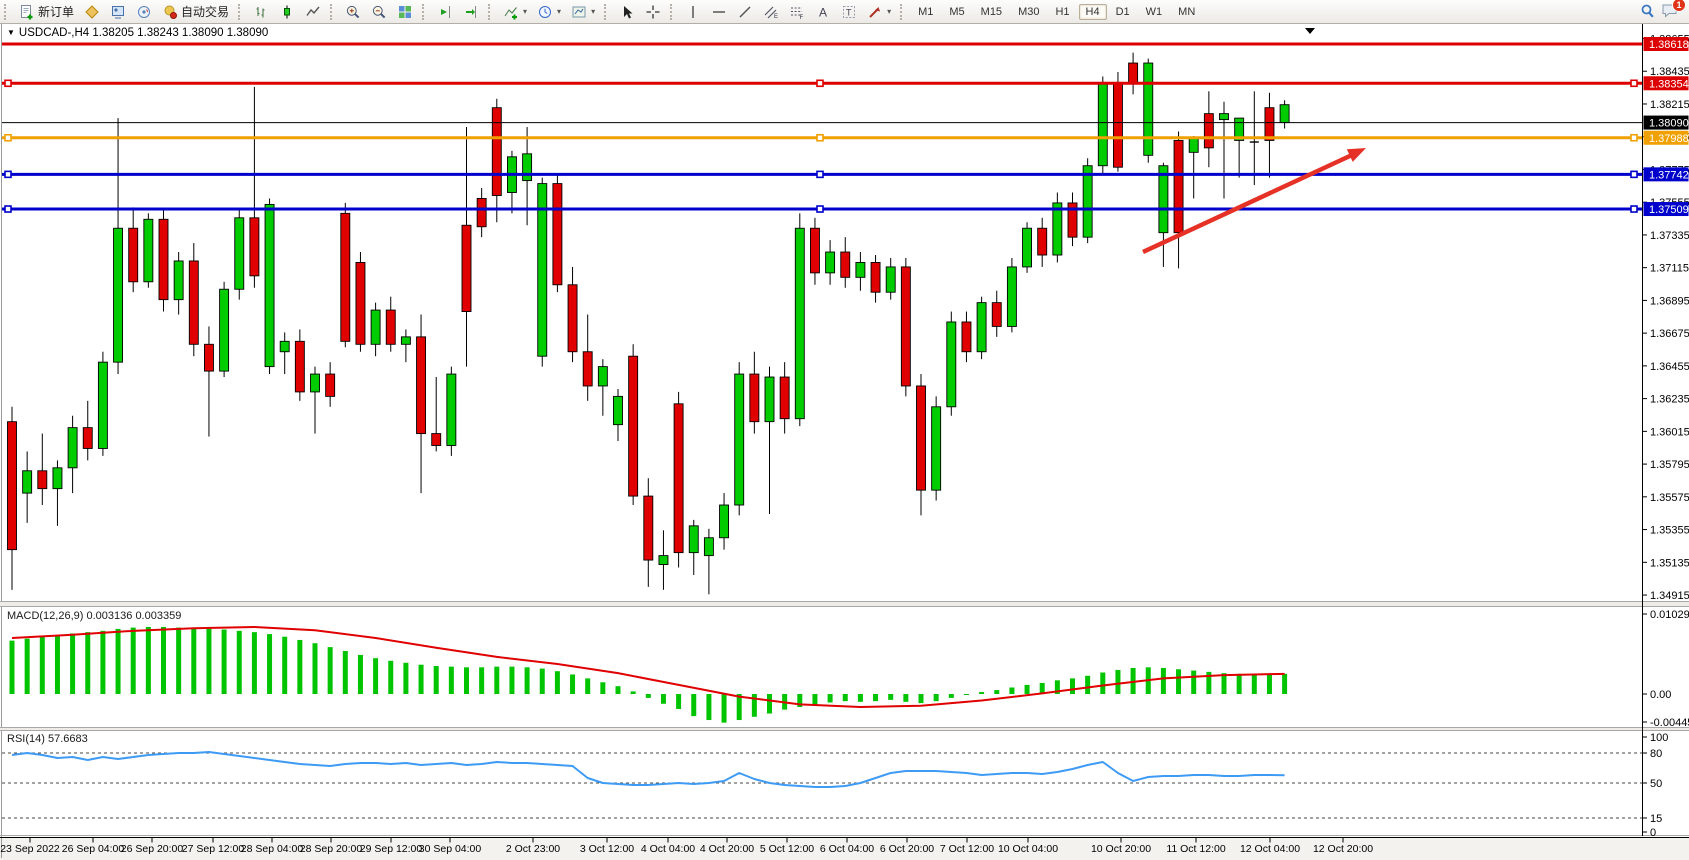 This screenshot has height=860, width=1689. Describe the element at coordinates (1310, 31) in the screenshot. I see `shift-marker-icon` at that location.